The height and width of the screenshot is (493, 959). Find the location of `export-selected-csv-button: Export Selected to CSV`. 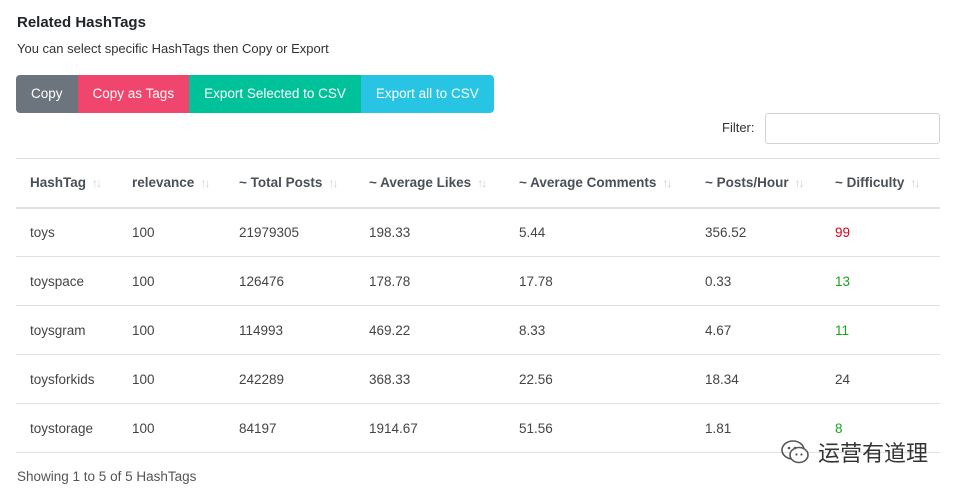

export-selected-csv-button: Export Selected to CSV is located at coordinates (275, 94).